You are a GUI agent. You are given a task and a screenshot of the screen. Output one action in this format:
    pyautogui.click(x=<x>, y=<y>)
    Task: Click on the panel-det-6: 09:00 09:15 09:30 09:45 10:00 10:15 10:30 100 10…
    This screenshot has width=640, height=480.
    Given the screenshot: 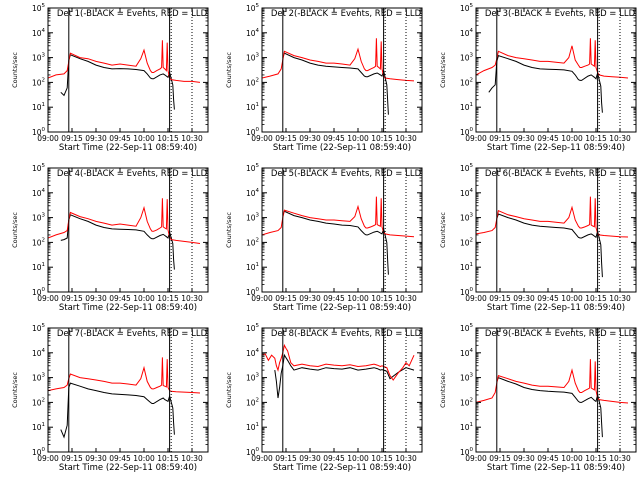 What is the action you would take?
    pyautogui.click(x=538, y=238)
    